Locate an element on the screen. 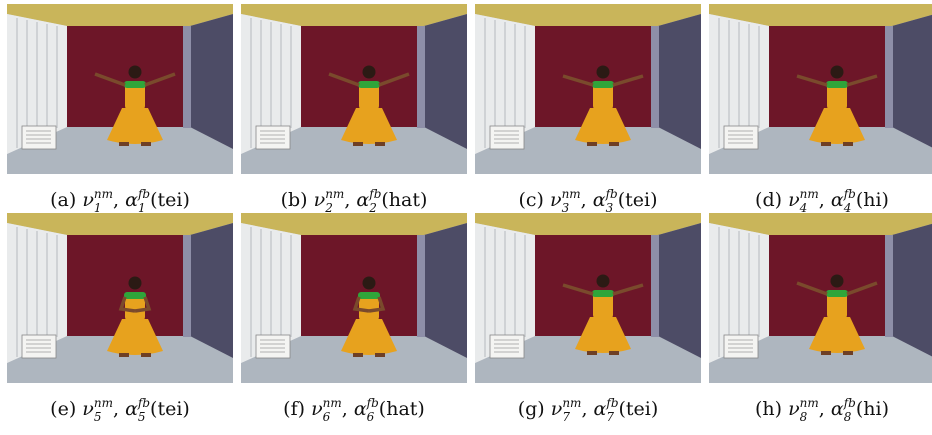 The height and width of the screenshot is (435, 932). alpha-subscript: 8 is located at coordinates (847, 417).